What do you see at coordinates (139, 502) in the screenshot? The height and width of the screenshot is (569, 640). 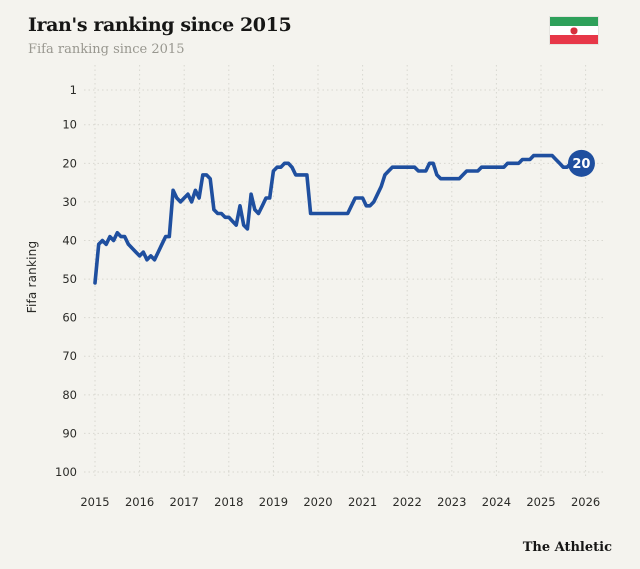 I see `svg-text: 2016` at bounding box center [139, 502].